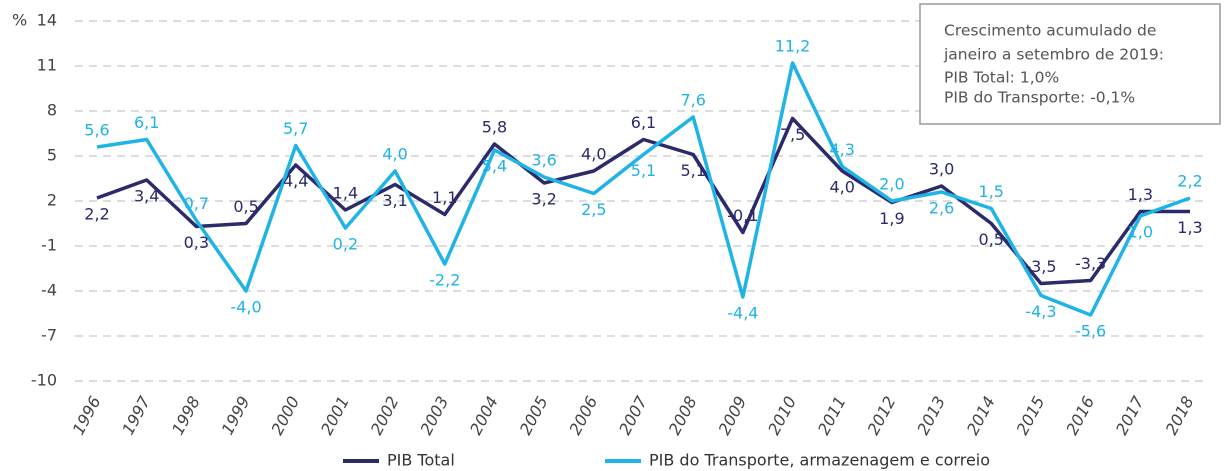 This screenshot has height=471, width=1227. I want to click on data-label: 2,0, so click(891, 184).